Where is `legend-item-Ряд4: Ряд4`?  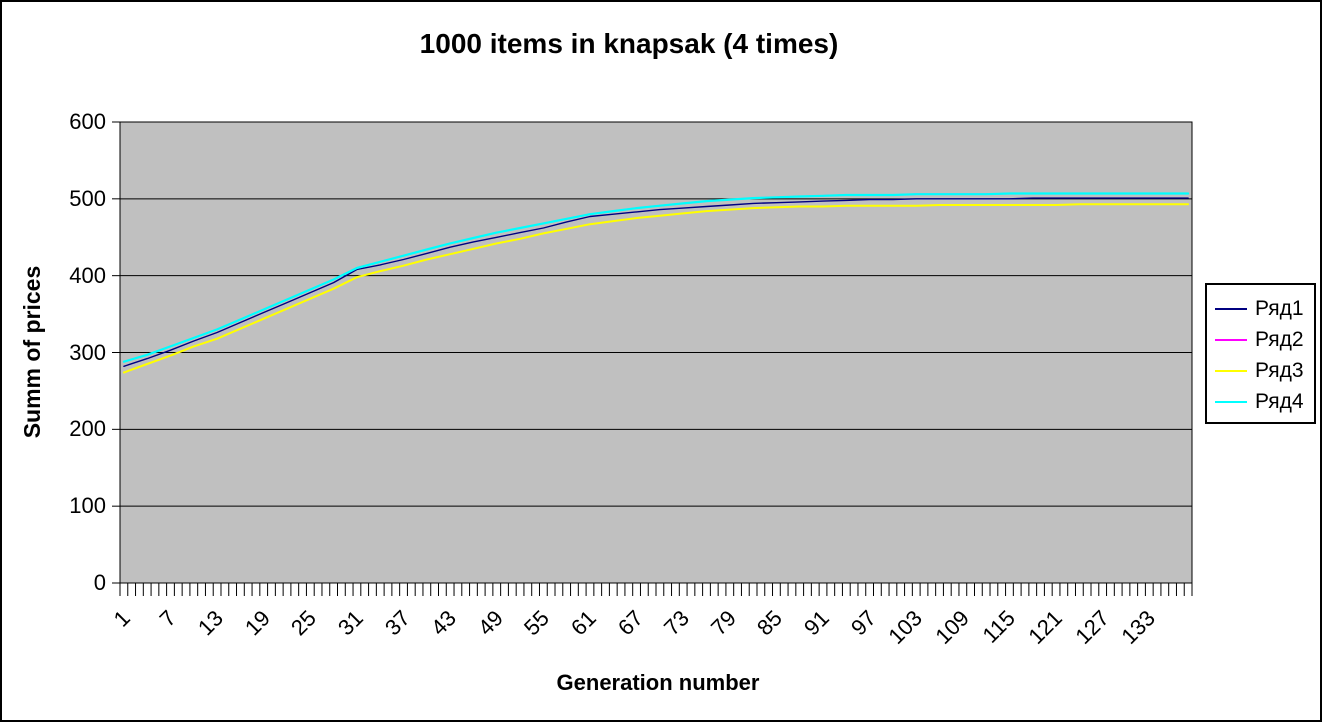
legend-item-Ряд4: Ряд4 is located at coordinates (1264, 401).